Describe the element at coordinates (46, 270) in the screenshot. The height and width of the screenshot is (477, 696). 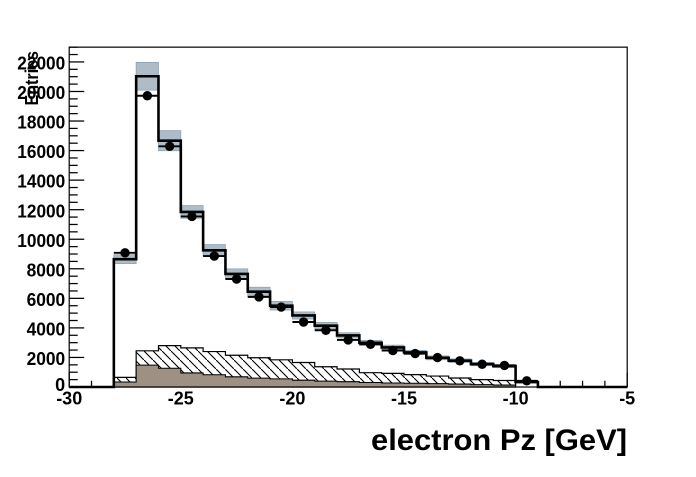
I see `svg-text: 8000` at that location.